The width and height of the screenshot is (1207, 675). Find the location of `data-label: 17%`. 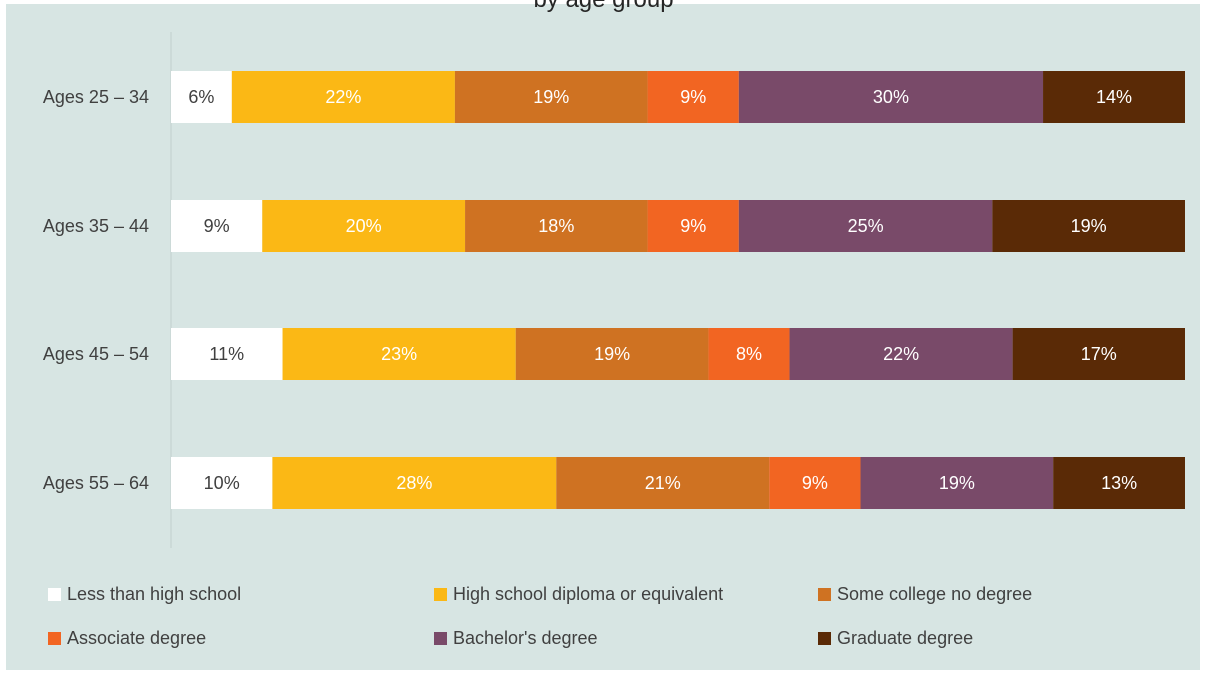

data-label: 17% is located at coordinates (1099, 354).